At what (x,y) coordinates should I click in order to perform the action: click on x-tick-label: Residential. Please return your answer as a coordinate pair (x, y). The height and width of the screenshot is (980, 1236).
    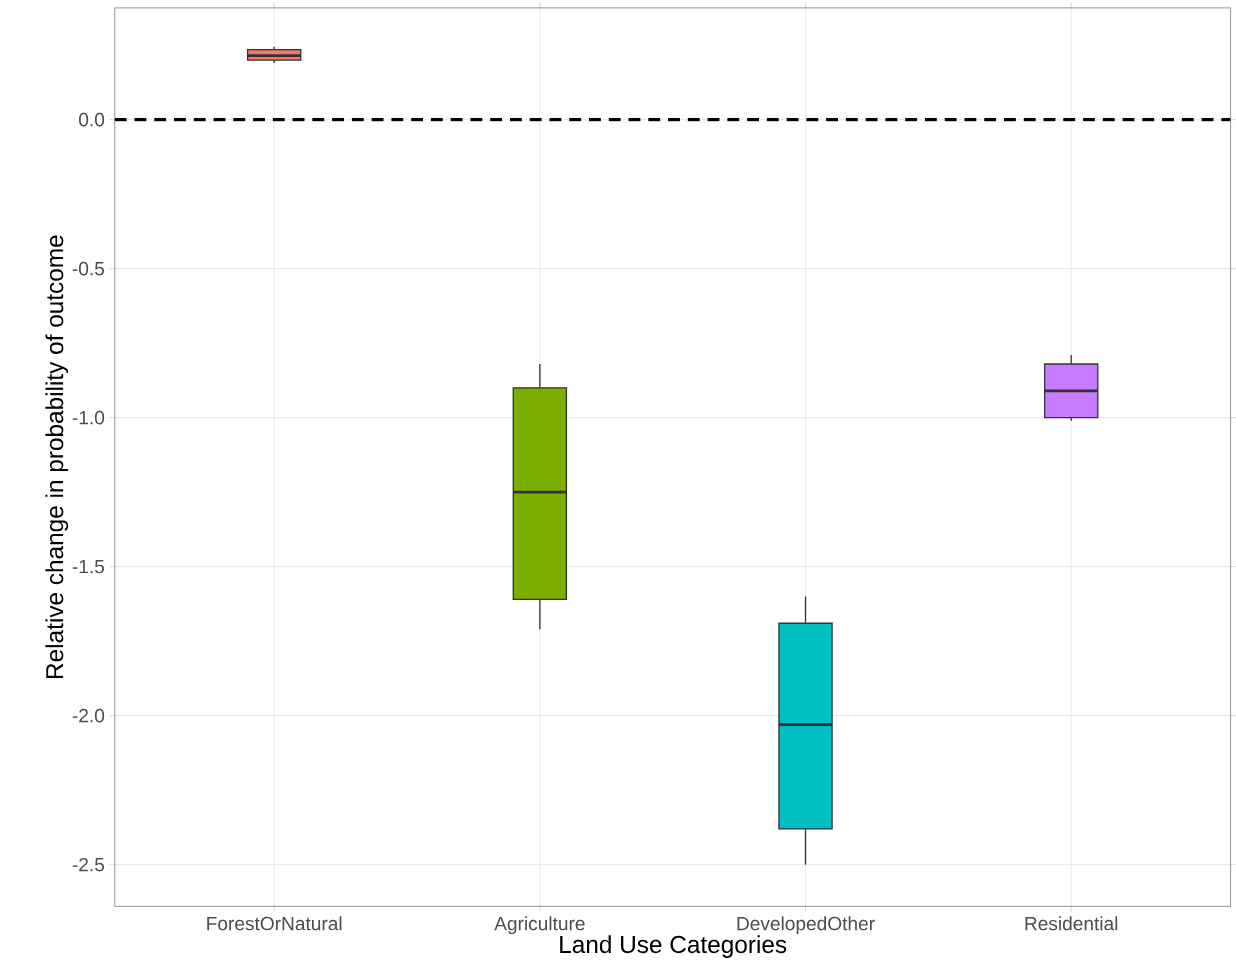
    Looking at the image, I should click on (1071, 923).